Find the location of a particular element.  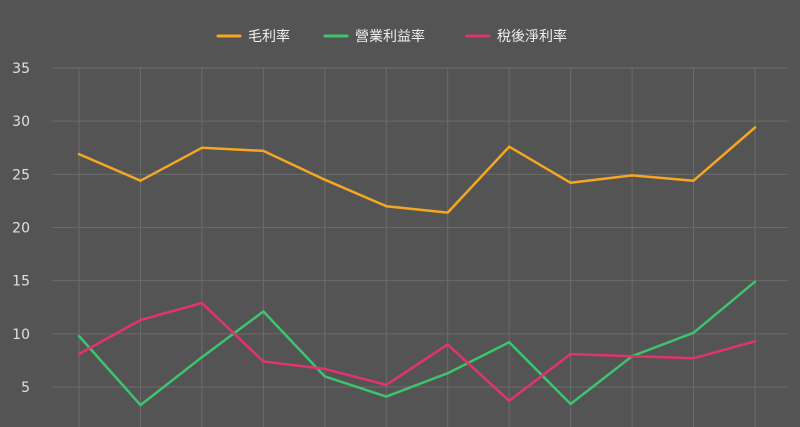

legend-label-0: 毛利率 is located at coordinates (269, 36).